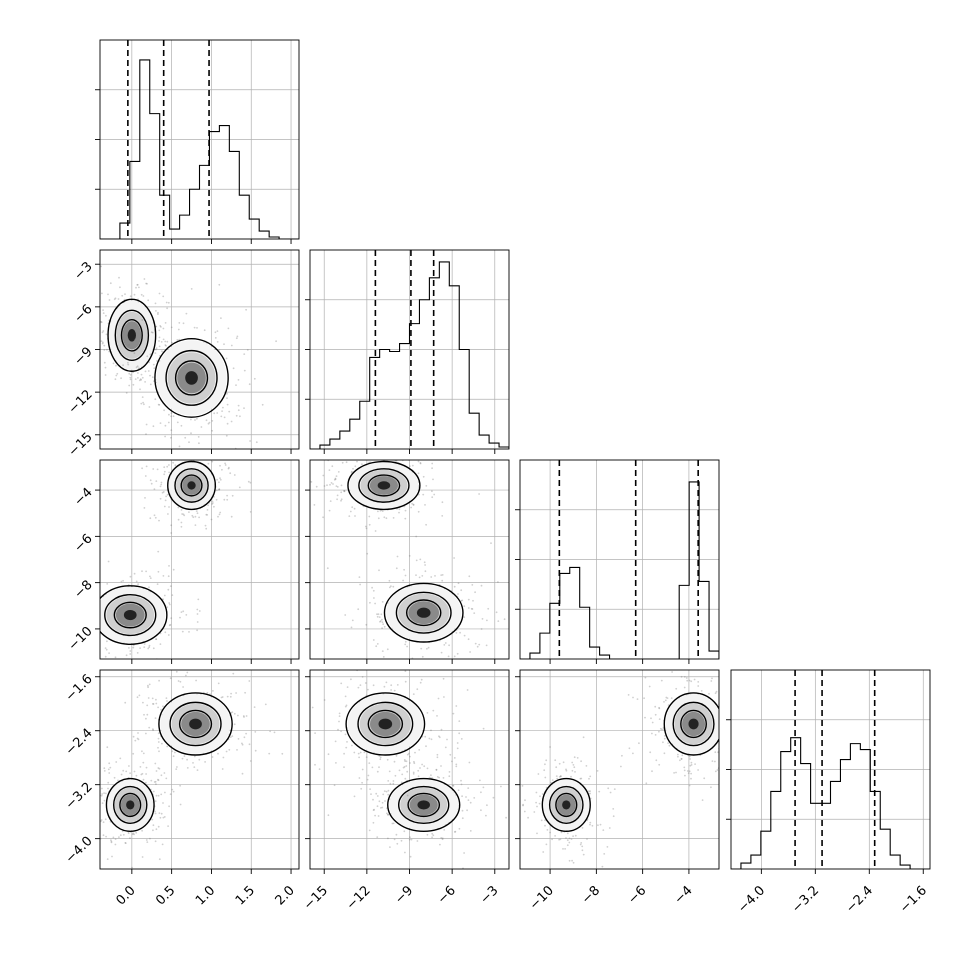 The width and height of the screenshot is (970, 975). Describe the element at coordinates (913, 899) in the screenshot. I see `tick-label-x: −1.6` at that location.